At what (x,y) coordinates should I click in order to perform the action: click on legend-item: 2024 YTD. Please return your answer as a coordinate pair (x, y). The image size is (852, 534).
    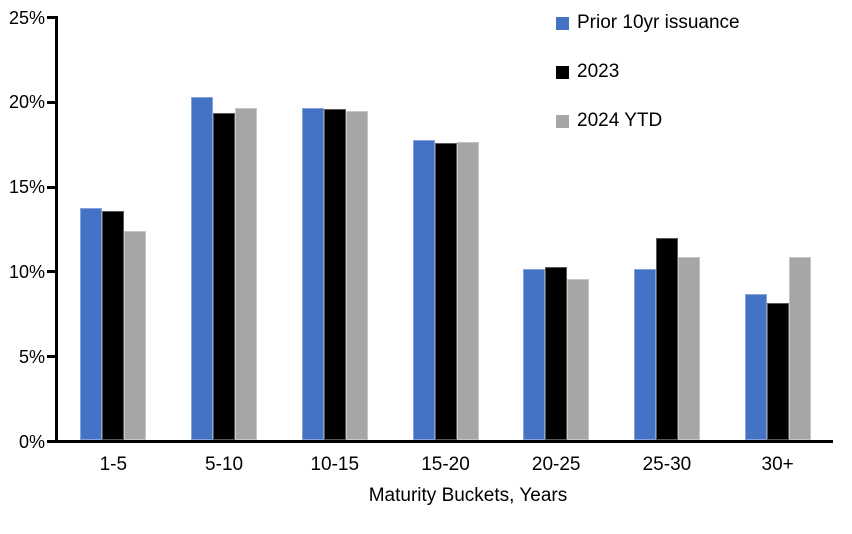
    Looking at the image, I should click on (609, 121).